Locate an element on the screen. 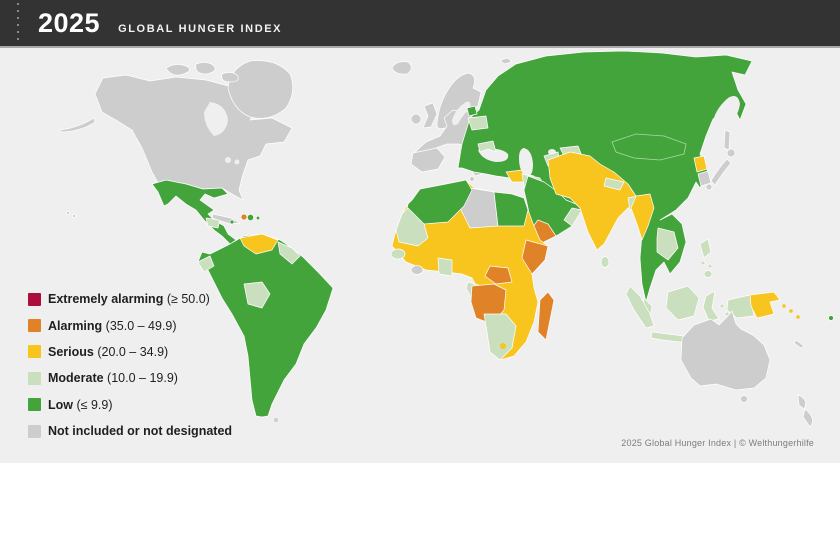 This screenshot has height=560, width=840. hudson-bay is located at coordinates (222, 133).